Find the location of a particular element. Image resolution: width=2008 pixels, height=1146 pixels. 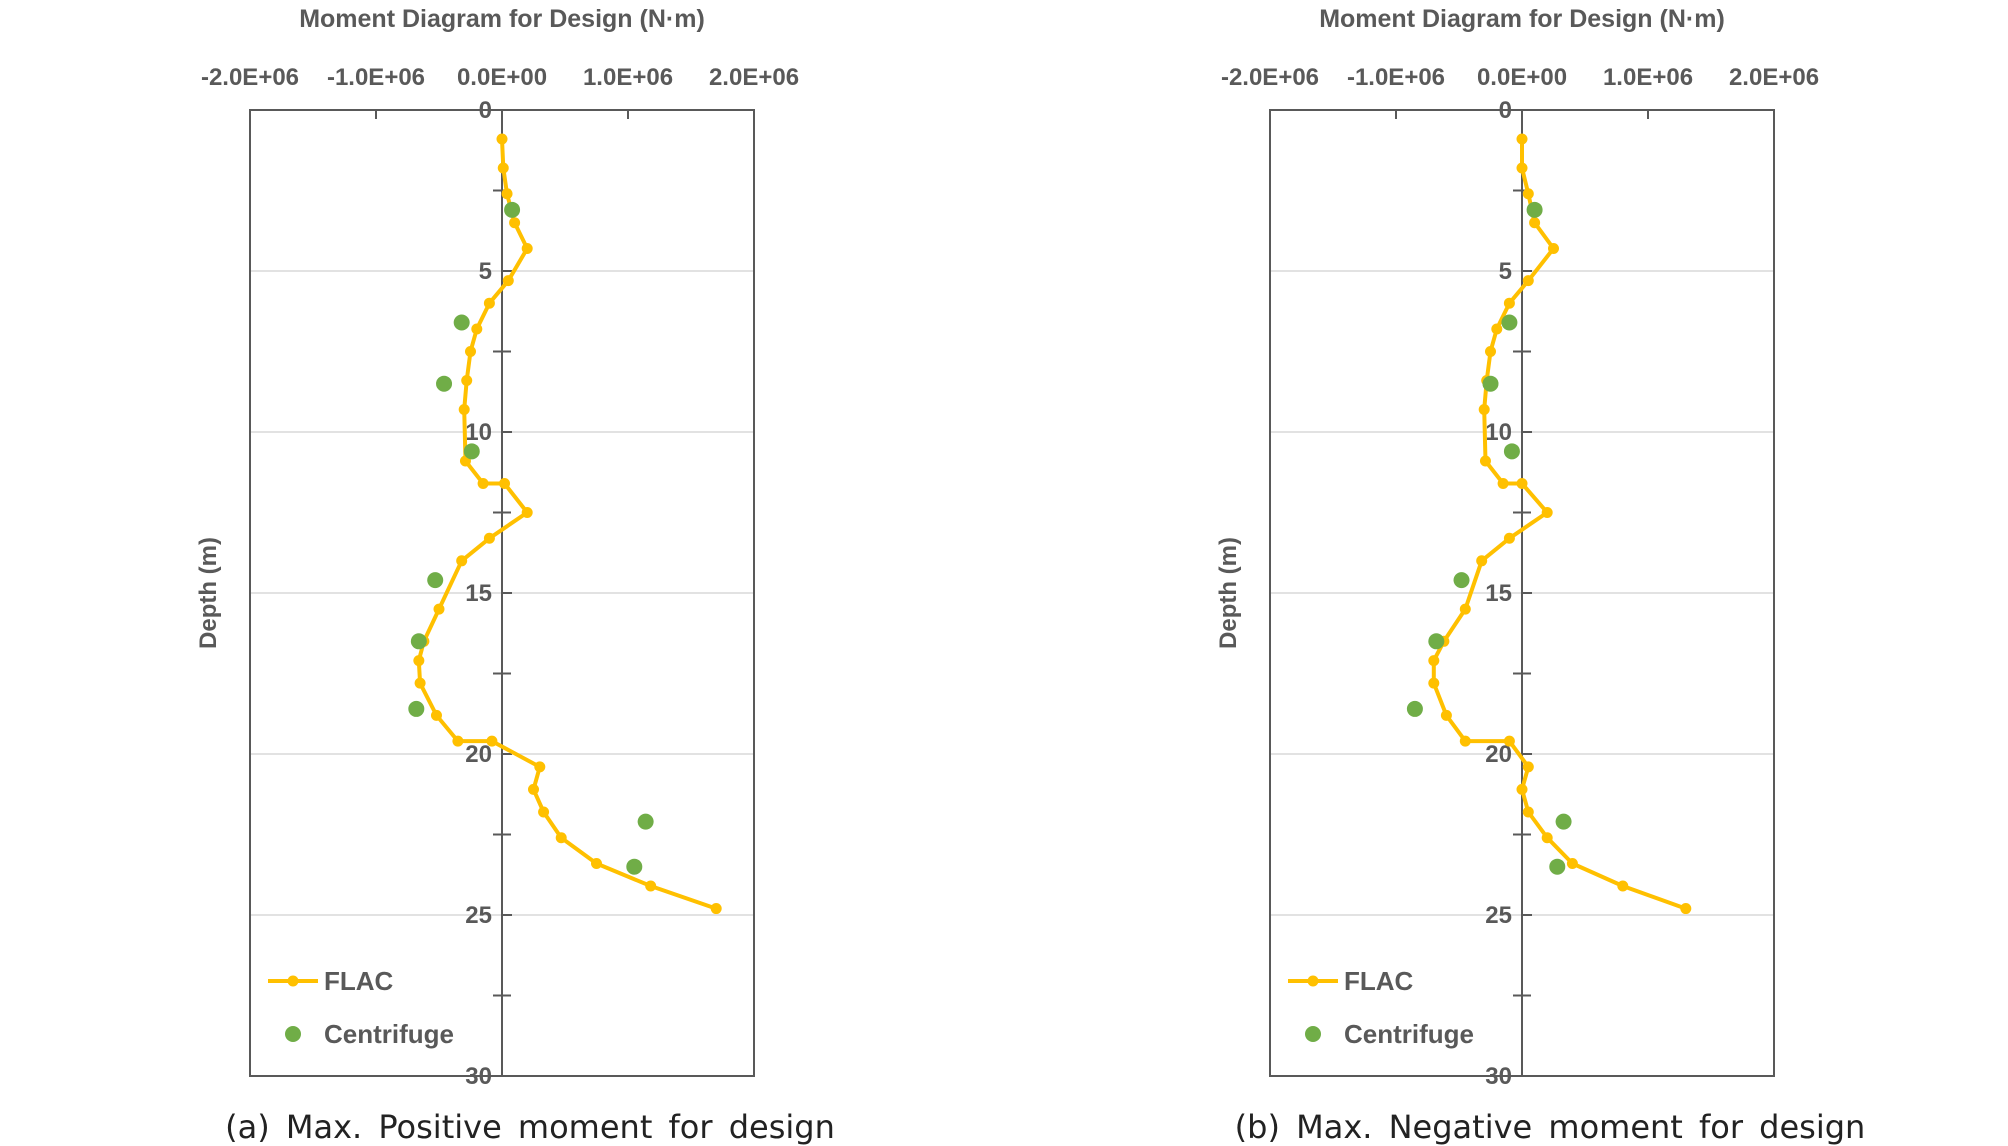

x-tick-label: -1.0E+06 is located at coordinates (376, 77).